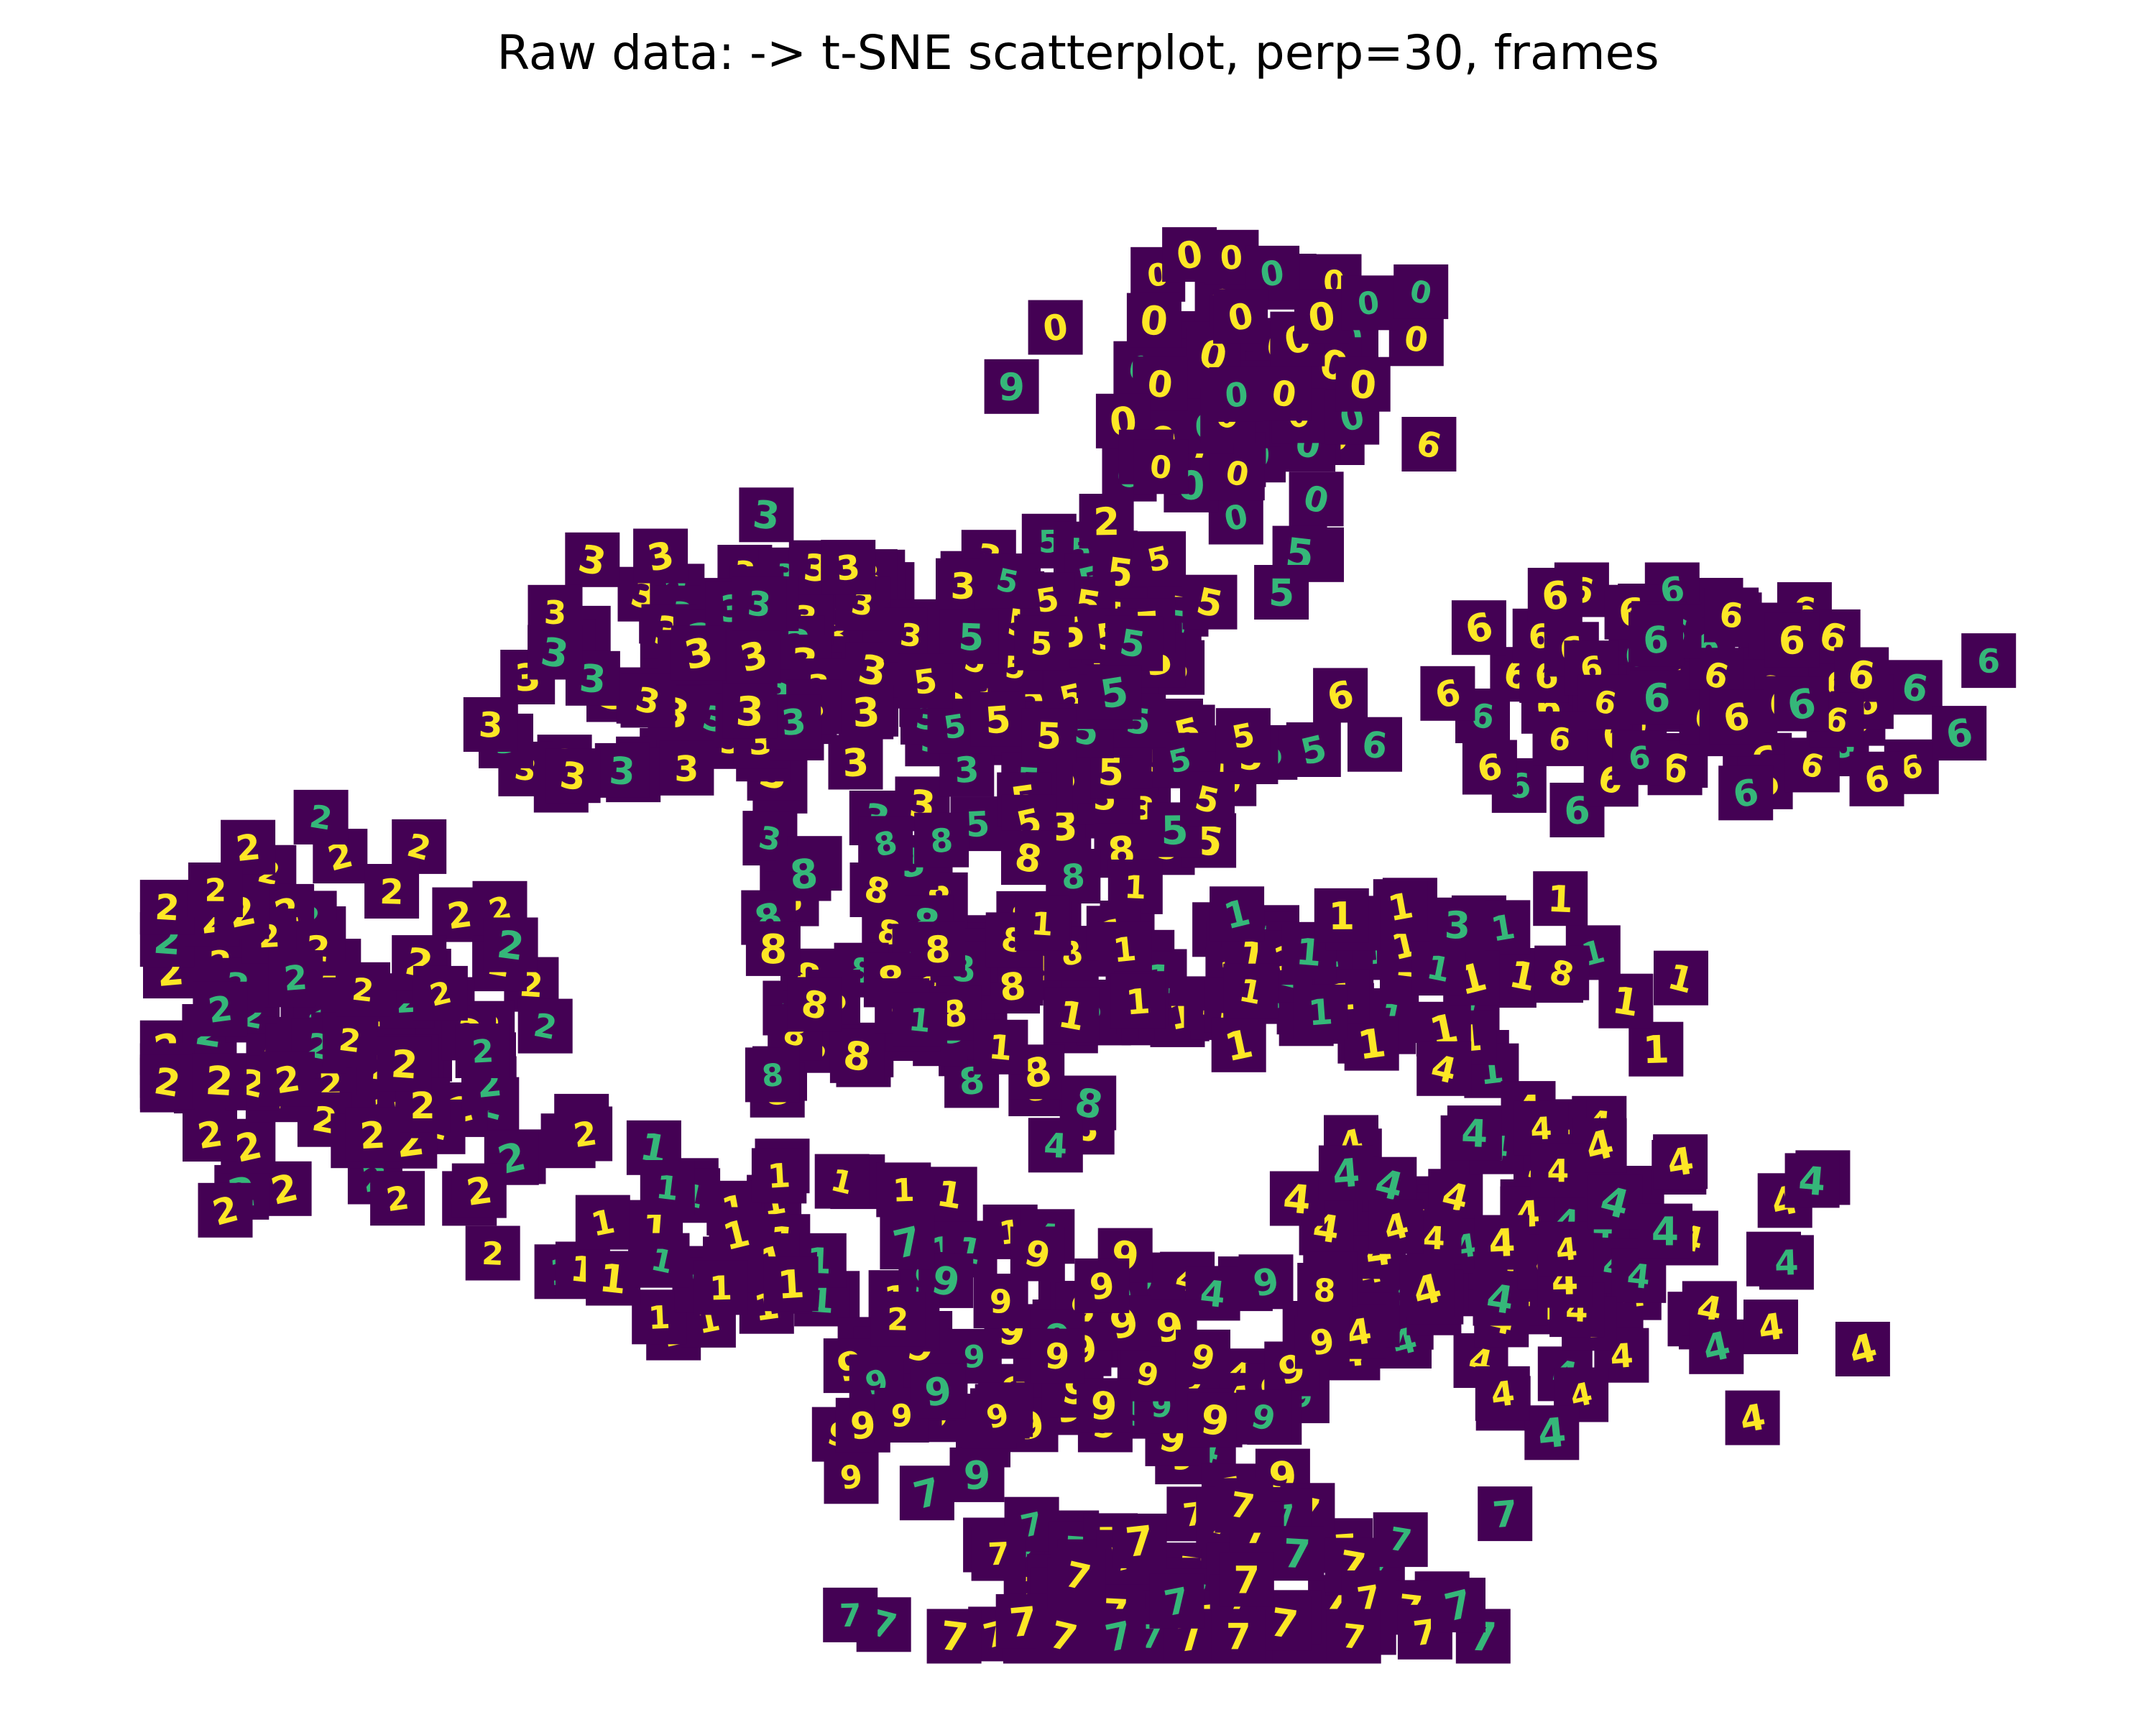 The height and width of the screenshot is (1725, 2156). What do you see at coordinates (1281, 593) in the screenshot?
I see `digit-label: 5` at bounding box center [1281, 593].